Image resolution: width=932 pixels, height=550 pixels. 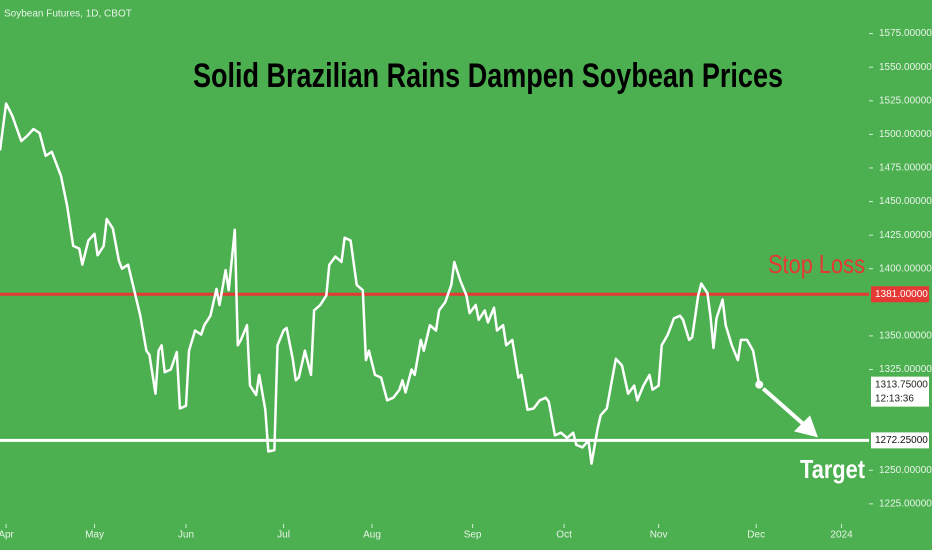 I want to click on x-tick-label: Apr, so click(x=7, y=535).